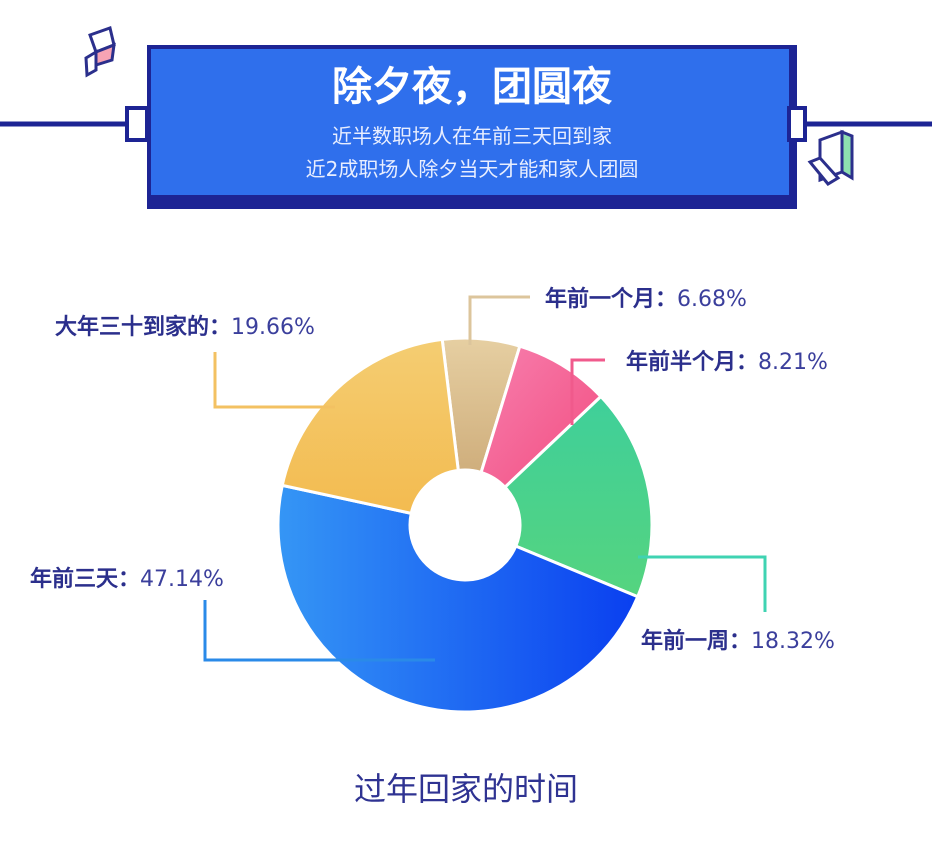 Image resolution: width=932 pixels, height=842 pixels. Describe the element at coordinates (466, 789) in the screenshot. I see `chart-title: 过年回家的时间` at that location.